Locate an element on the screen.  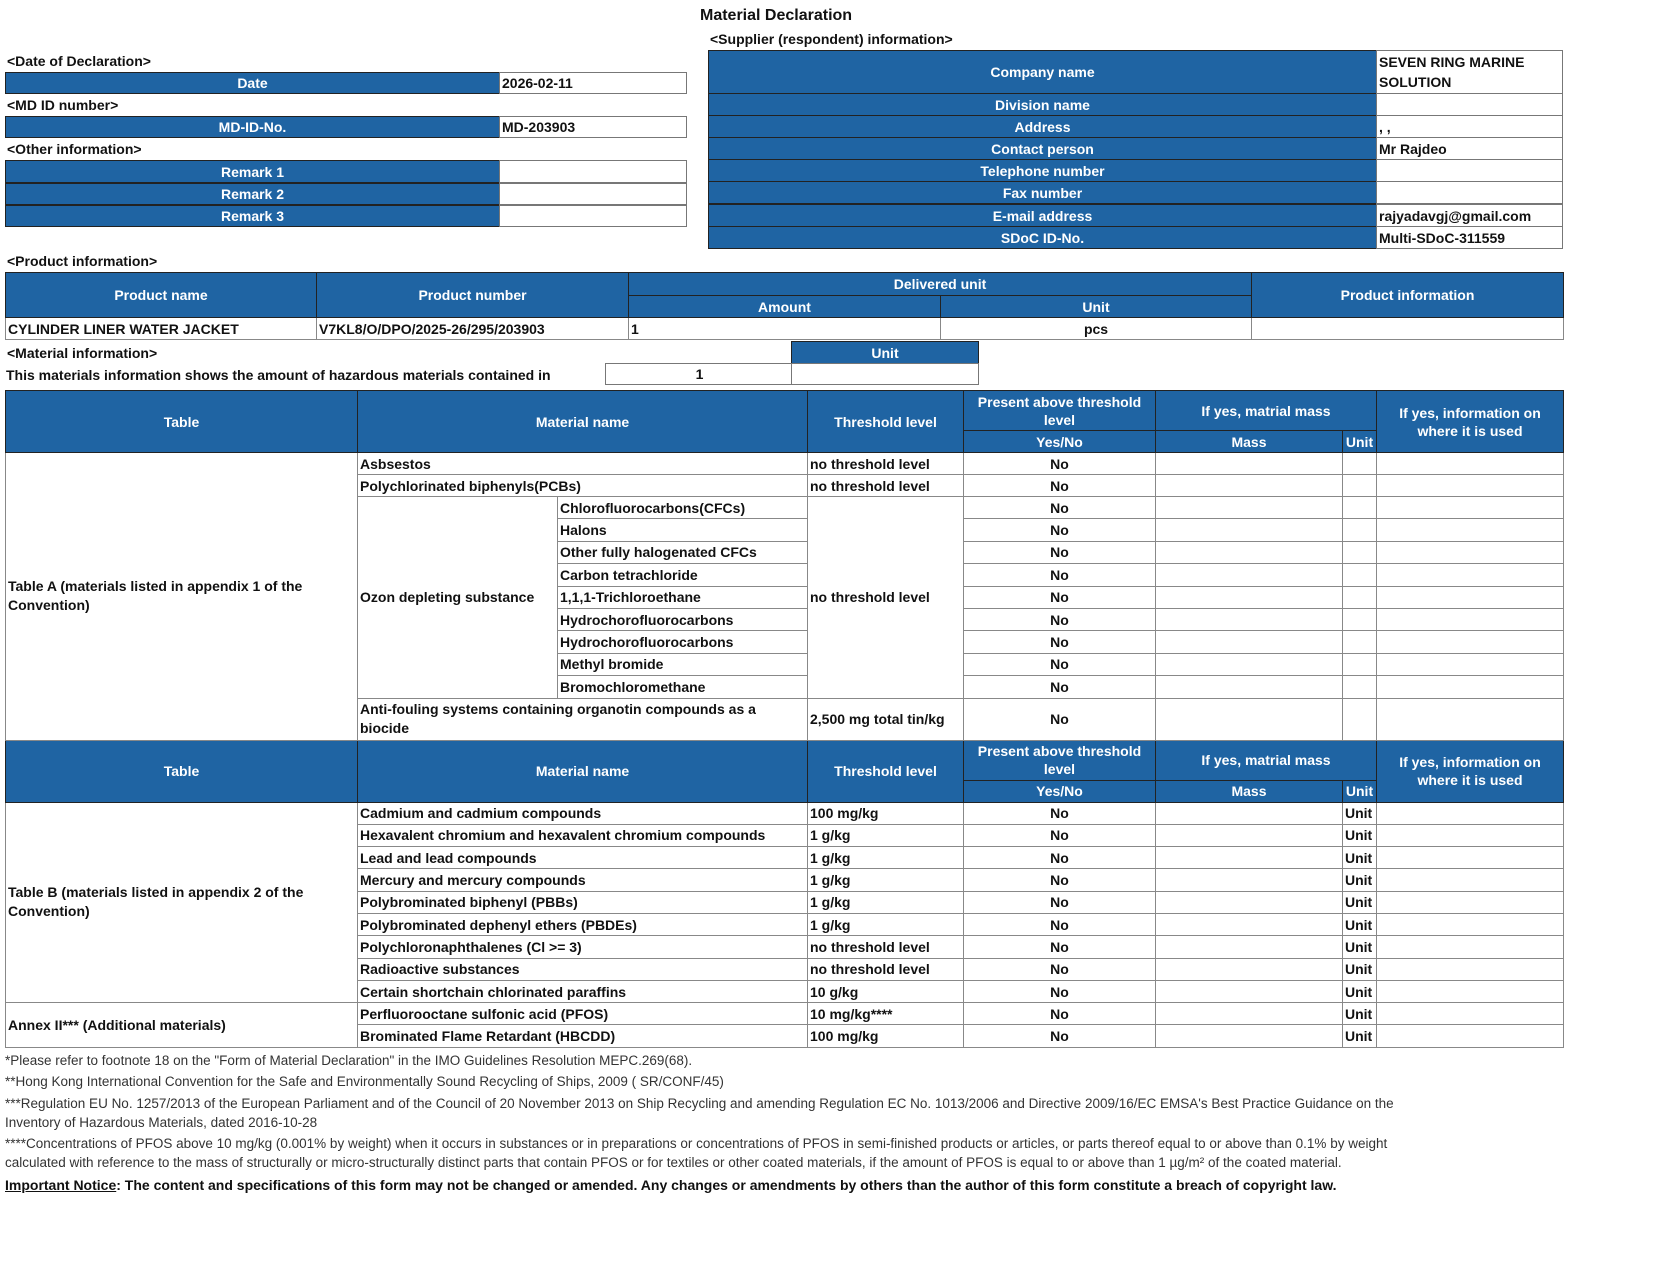
address-field: , , is located at coordinates (1469, 126).